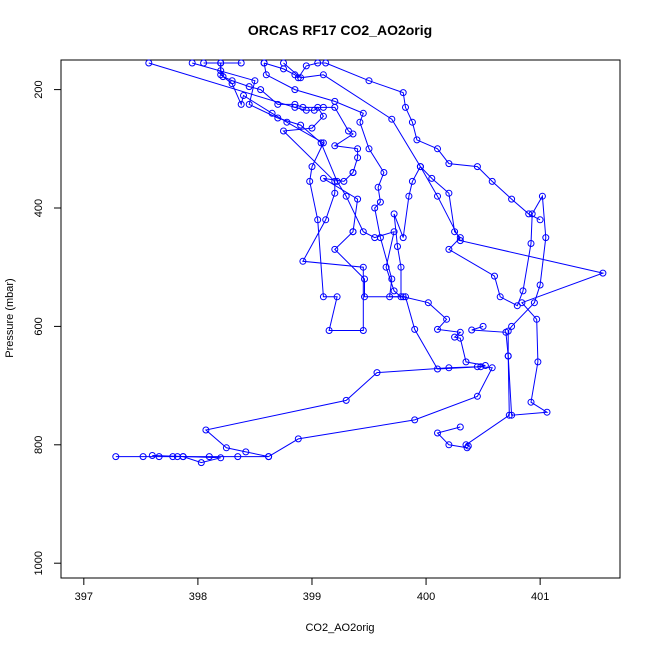  What do you see at coordinates (39, 326) in the screenshot?
I see `y-tick-label: 600` at bounding box center [39, 326].